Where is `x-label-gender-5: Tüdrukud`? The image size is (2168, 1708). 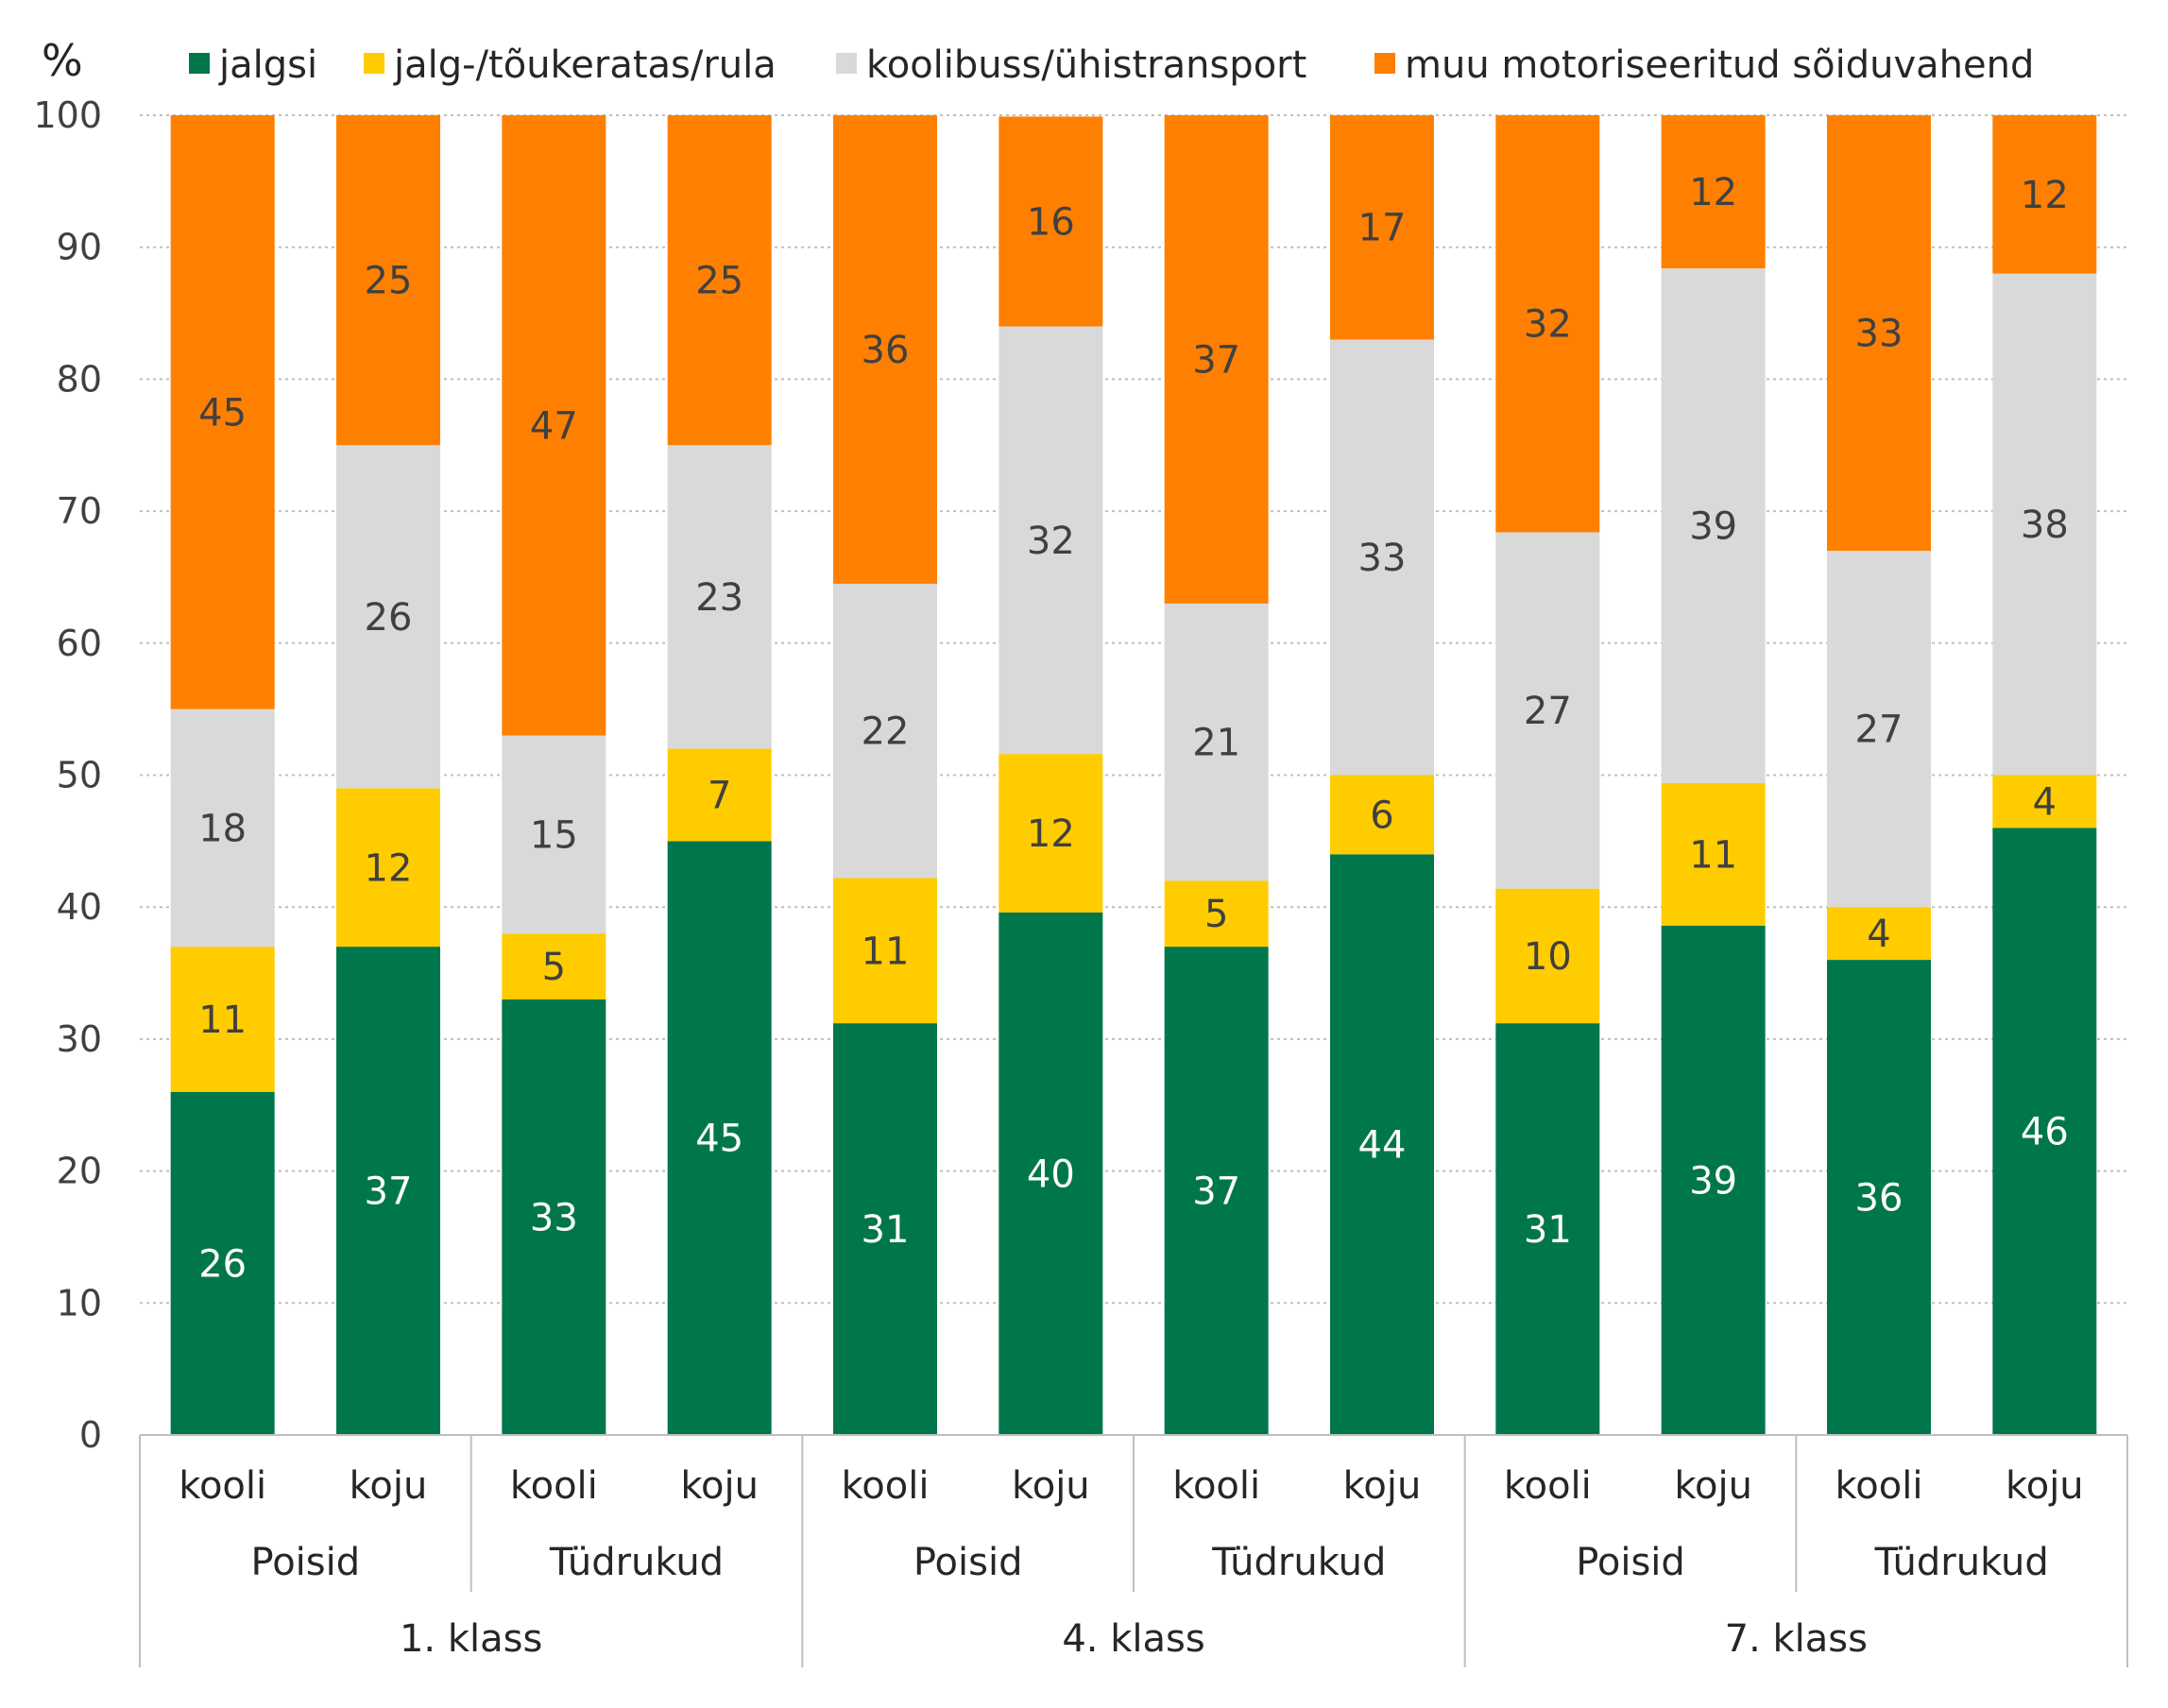
x-label-gender-5: Tüdrukud is located at coordinates (1962, 1562).